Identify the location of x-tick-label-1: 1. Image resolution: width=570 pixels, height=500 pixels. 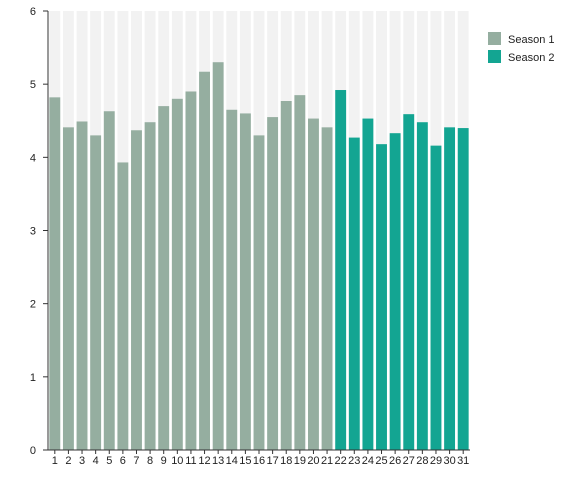
(55, 461).